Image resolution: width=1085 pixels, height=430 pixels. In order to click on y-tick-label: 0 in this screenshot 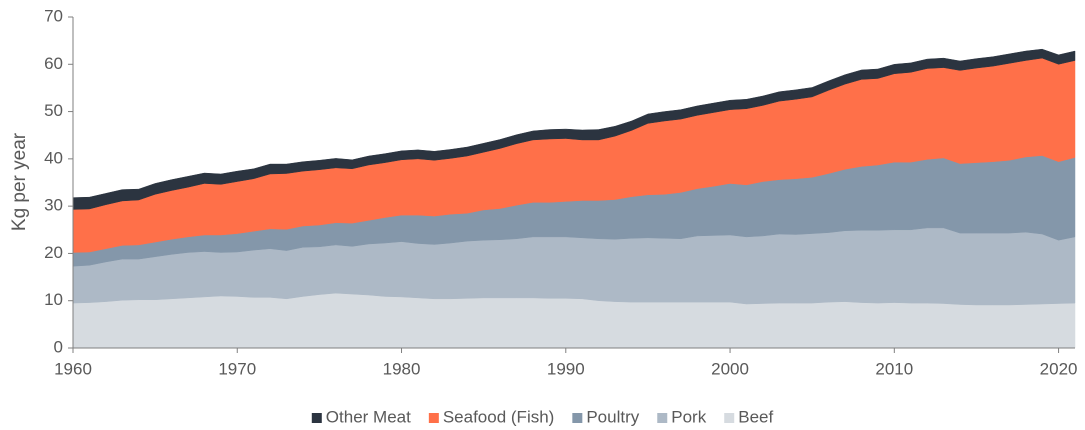, I will do `click(58, 346)`.